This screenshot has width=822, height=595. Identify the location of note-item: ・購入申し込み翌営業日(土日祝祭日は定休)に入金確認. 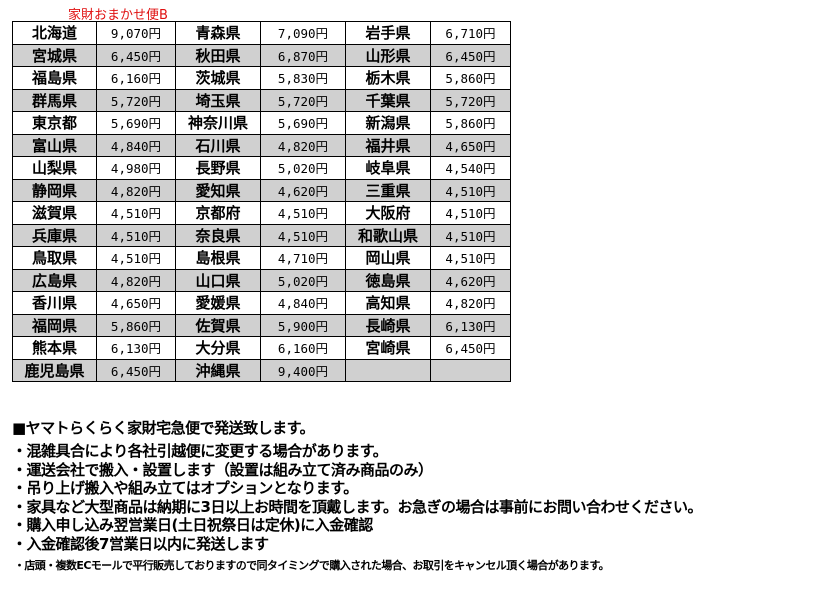
(192, 525).